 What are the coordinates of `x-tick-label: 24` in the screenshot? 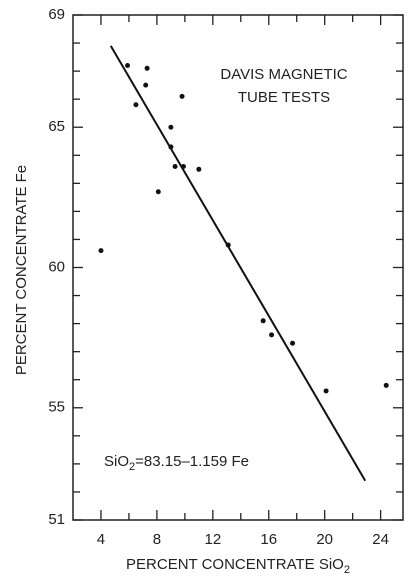 It's located at (380, 539).